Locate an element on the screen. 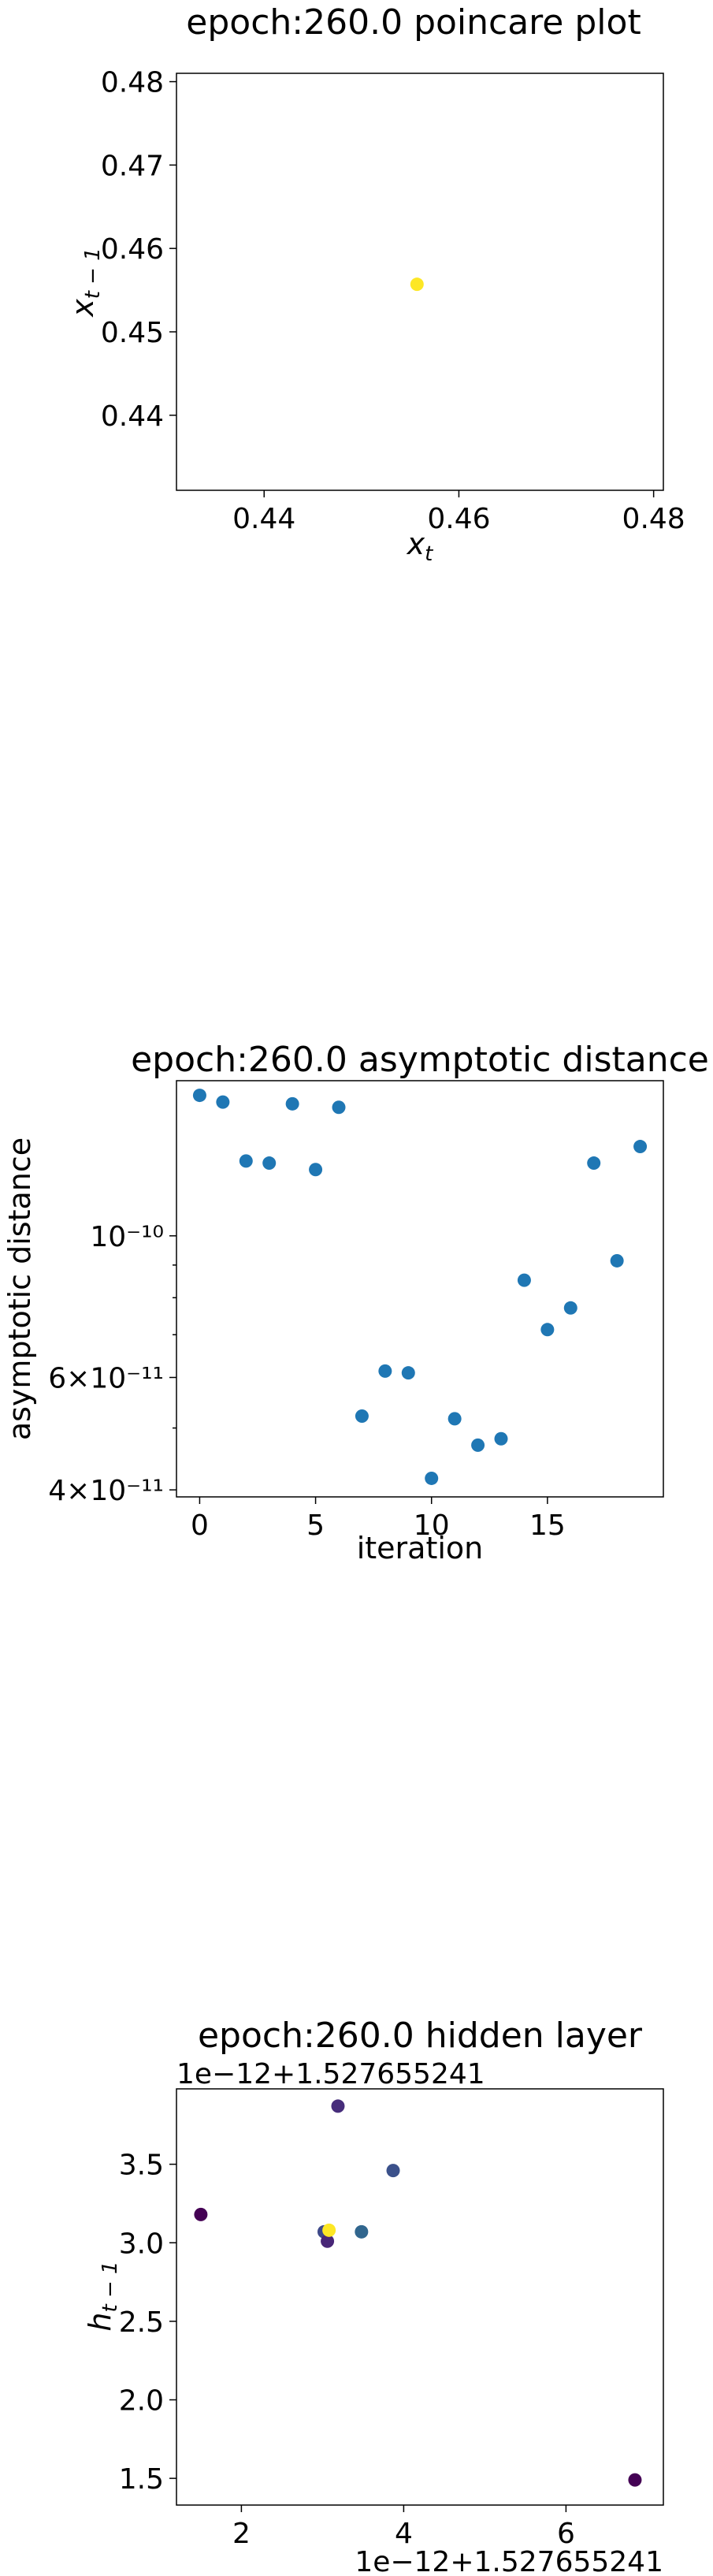 The width and height of the screenshot is (713, 2576). x-tick-label: 0 is located at coordinates (200, 1525).